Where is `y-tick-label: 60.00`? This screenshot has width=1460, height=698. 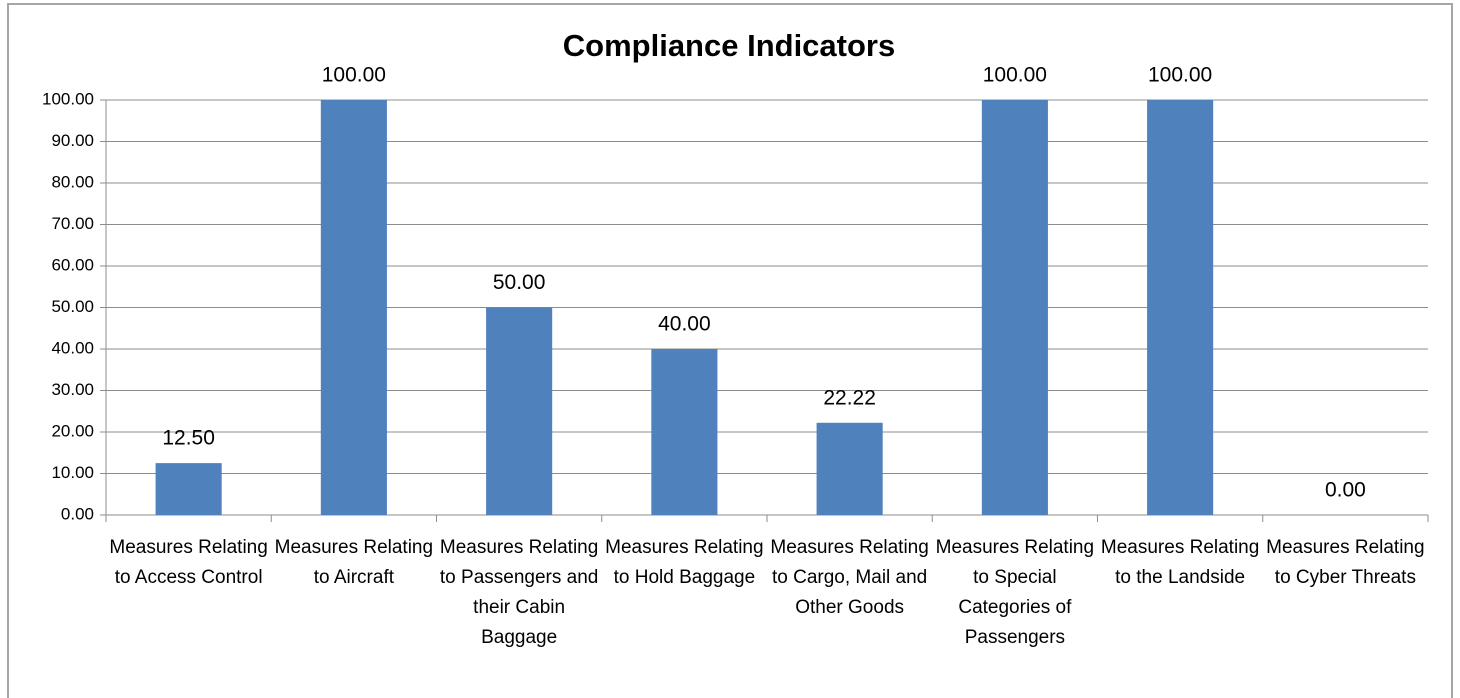 y-tick-label: 60.00 is located at coordinates (72, 264).